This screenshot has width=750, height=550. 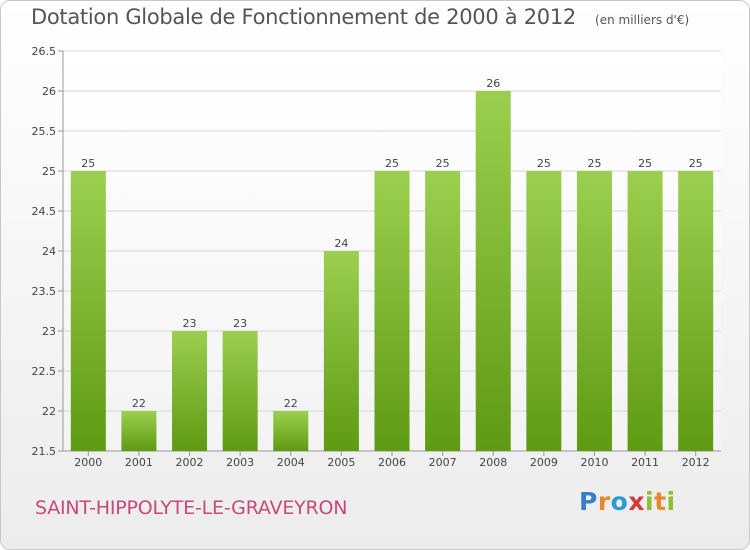 What do you see at coordinates (594, 163) in the screenshot?
I see `data-label-2010: 25` at bounding box center [594, 163].